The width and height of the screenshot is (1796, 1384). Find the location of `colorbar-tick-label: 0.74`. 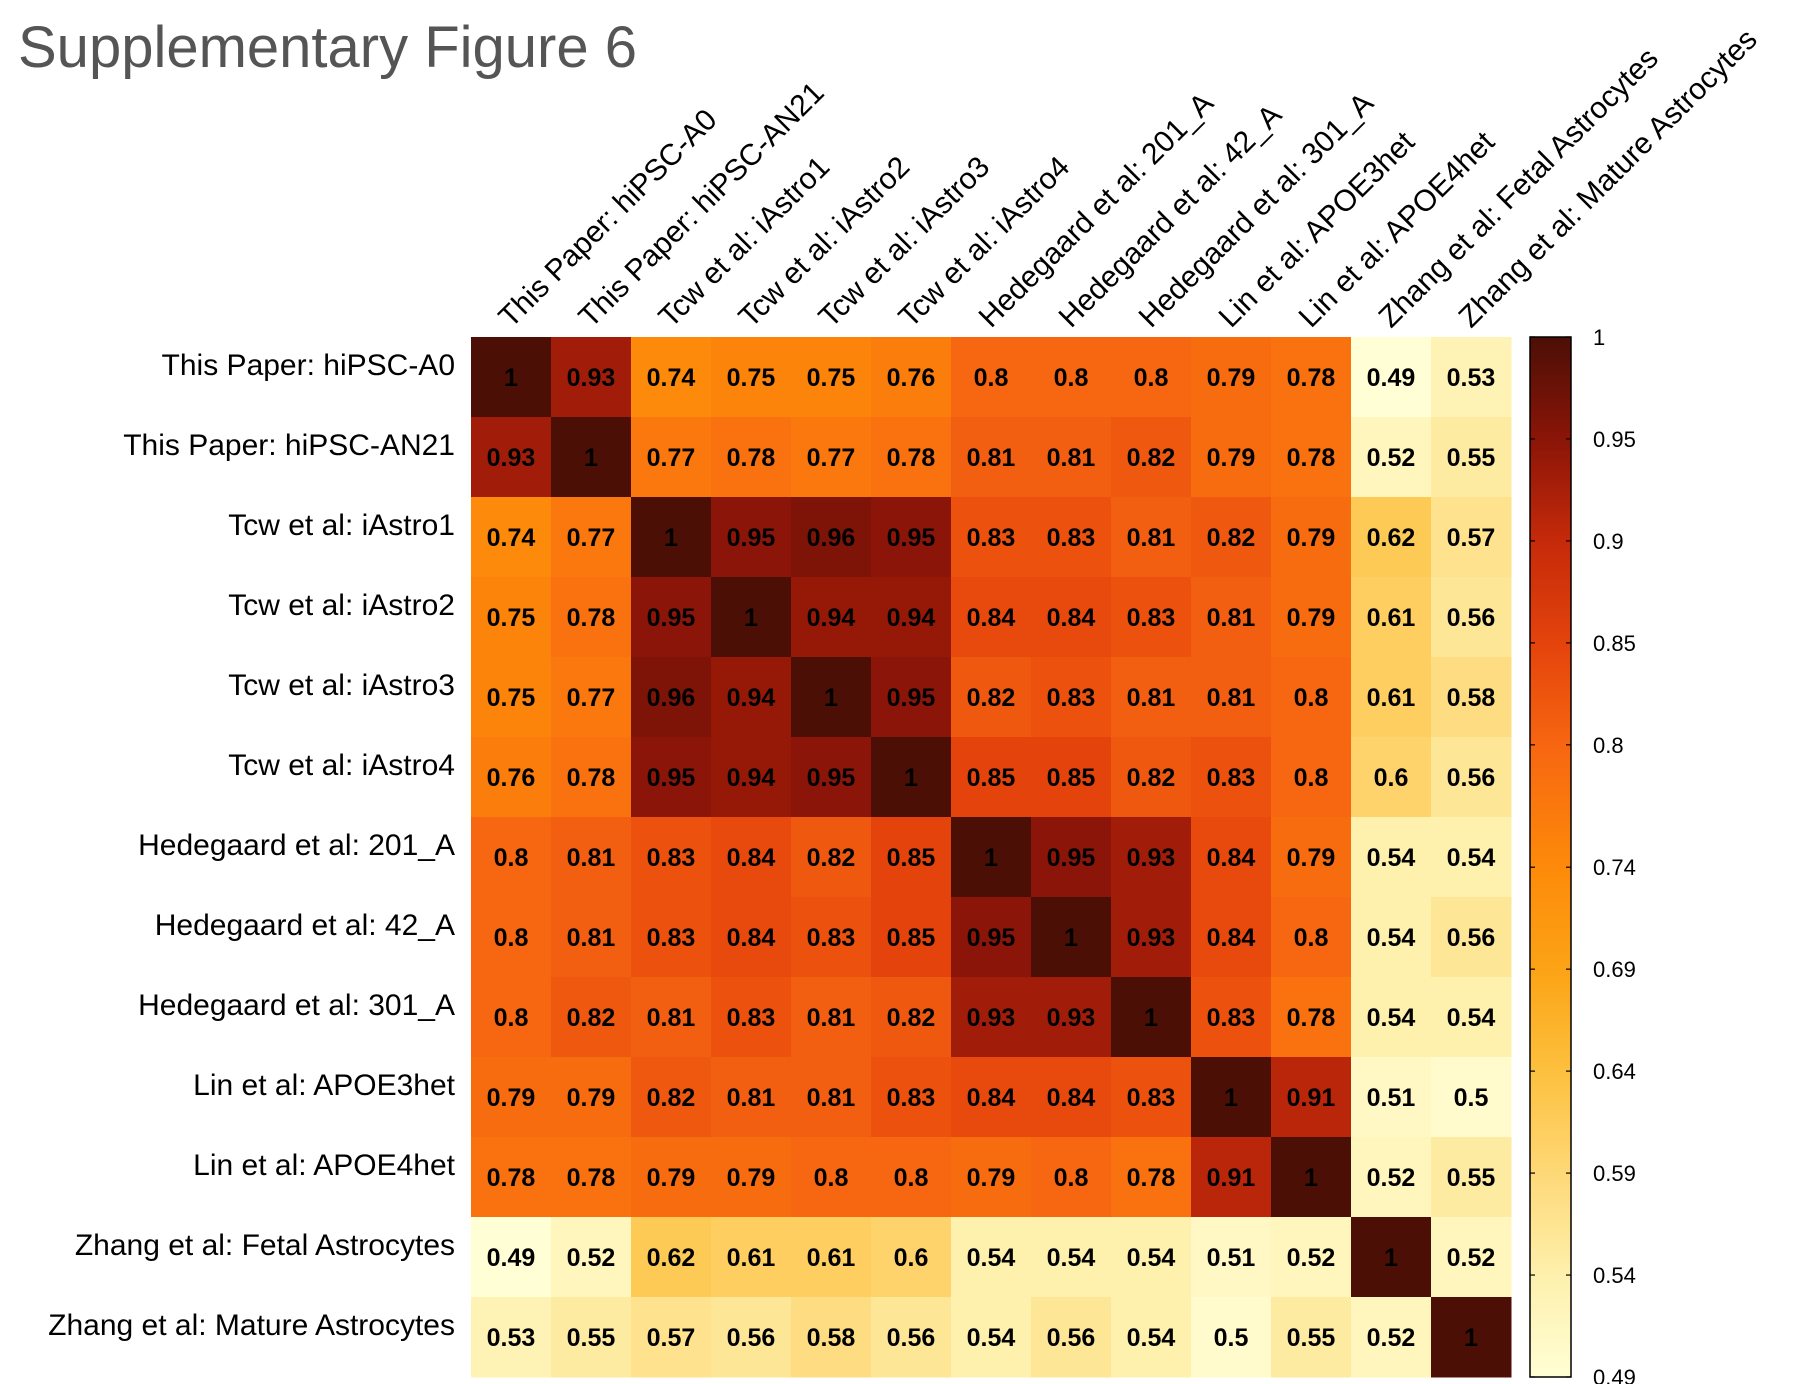

colorbar-tick-label: 0.74 is located at coordinates (1614, 867).